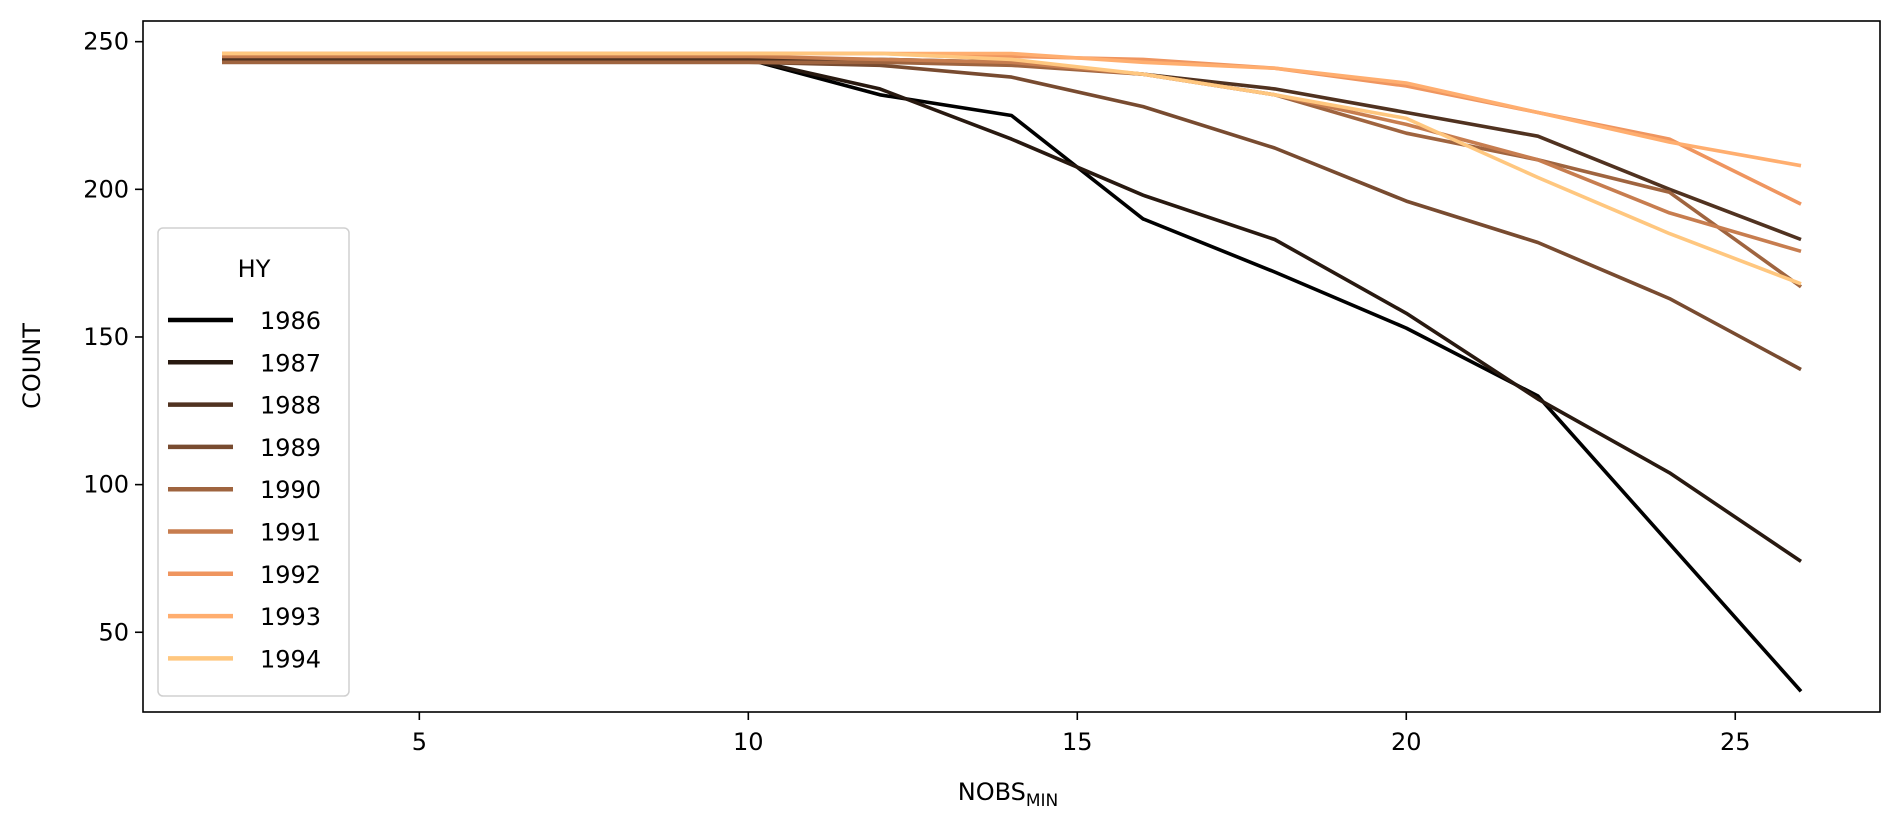 This screenshot has height=823, width=1892. I want to click on legend-label-1989: 1989, so click(290, 448).